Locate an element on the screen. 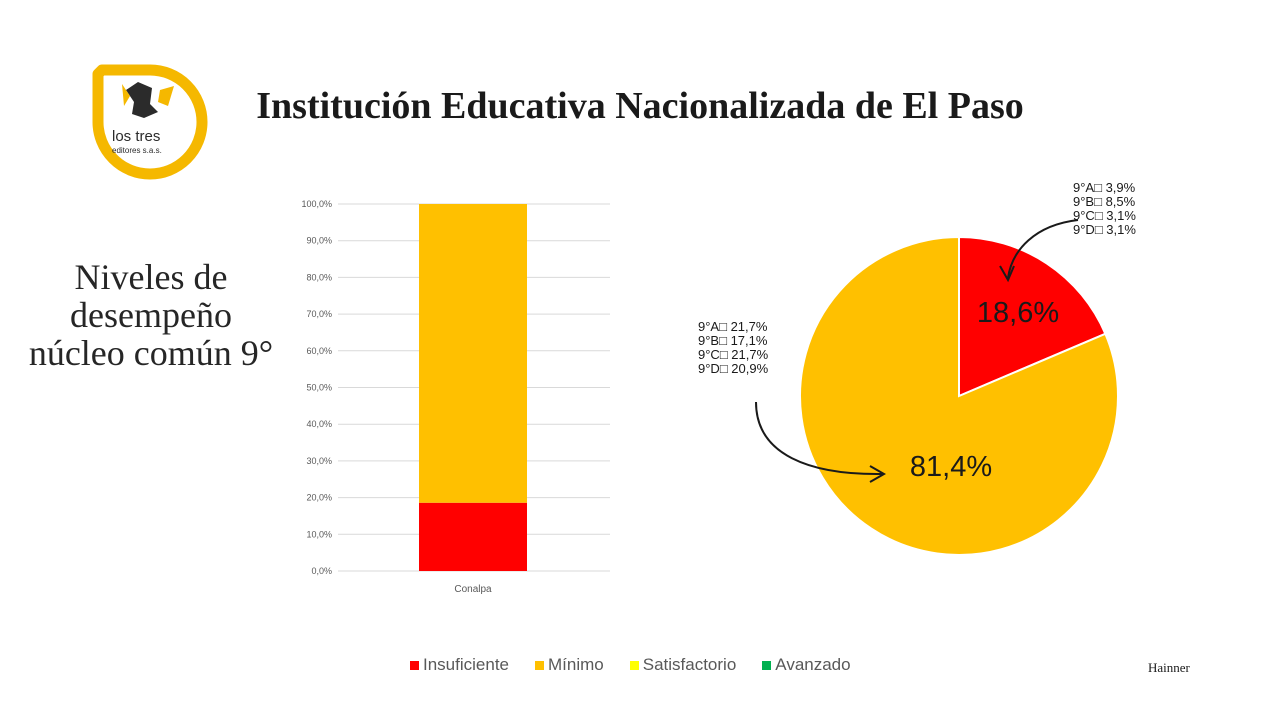 This screenshot has height=720, width=1280. legend-item: Satisfactorio is located at coordinates (683, 665).